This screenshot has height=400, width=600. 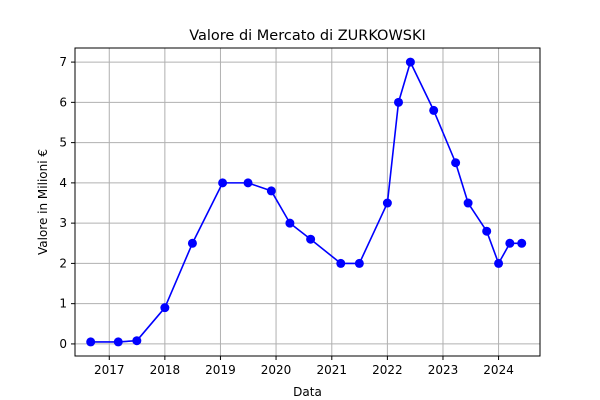 What do you see at coordinates (63, 183) in the screenshot?
I see `y-tick-label: 4` at bounding box center [63, 183].